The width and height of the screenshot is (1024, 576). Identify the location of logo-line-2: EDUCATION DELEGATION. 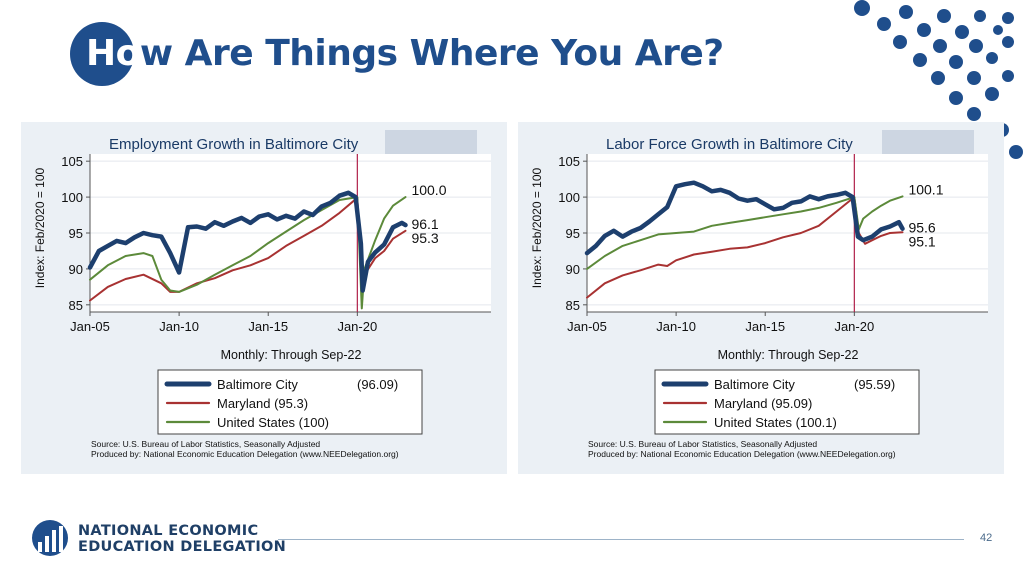
(182, 547).